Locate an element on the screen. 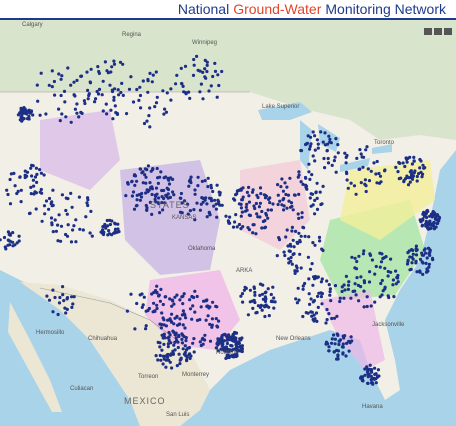  map-controls is located at coordinates (437, 31).